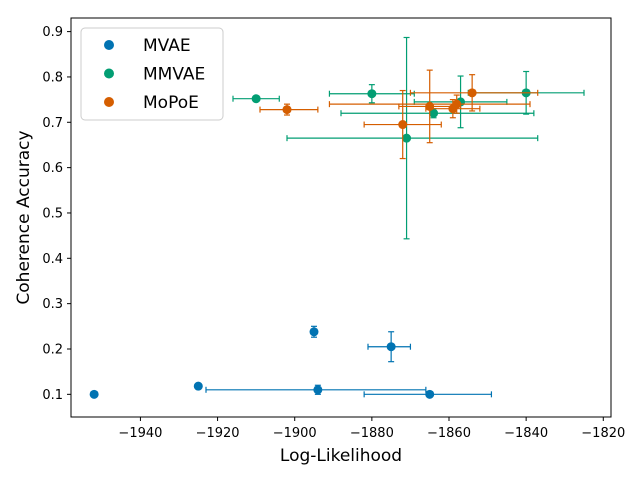  What do you see at coordinates (52, 349) in the screenshot?
I see `y-tick-label: 0.2` at bounding box center [52, 349].